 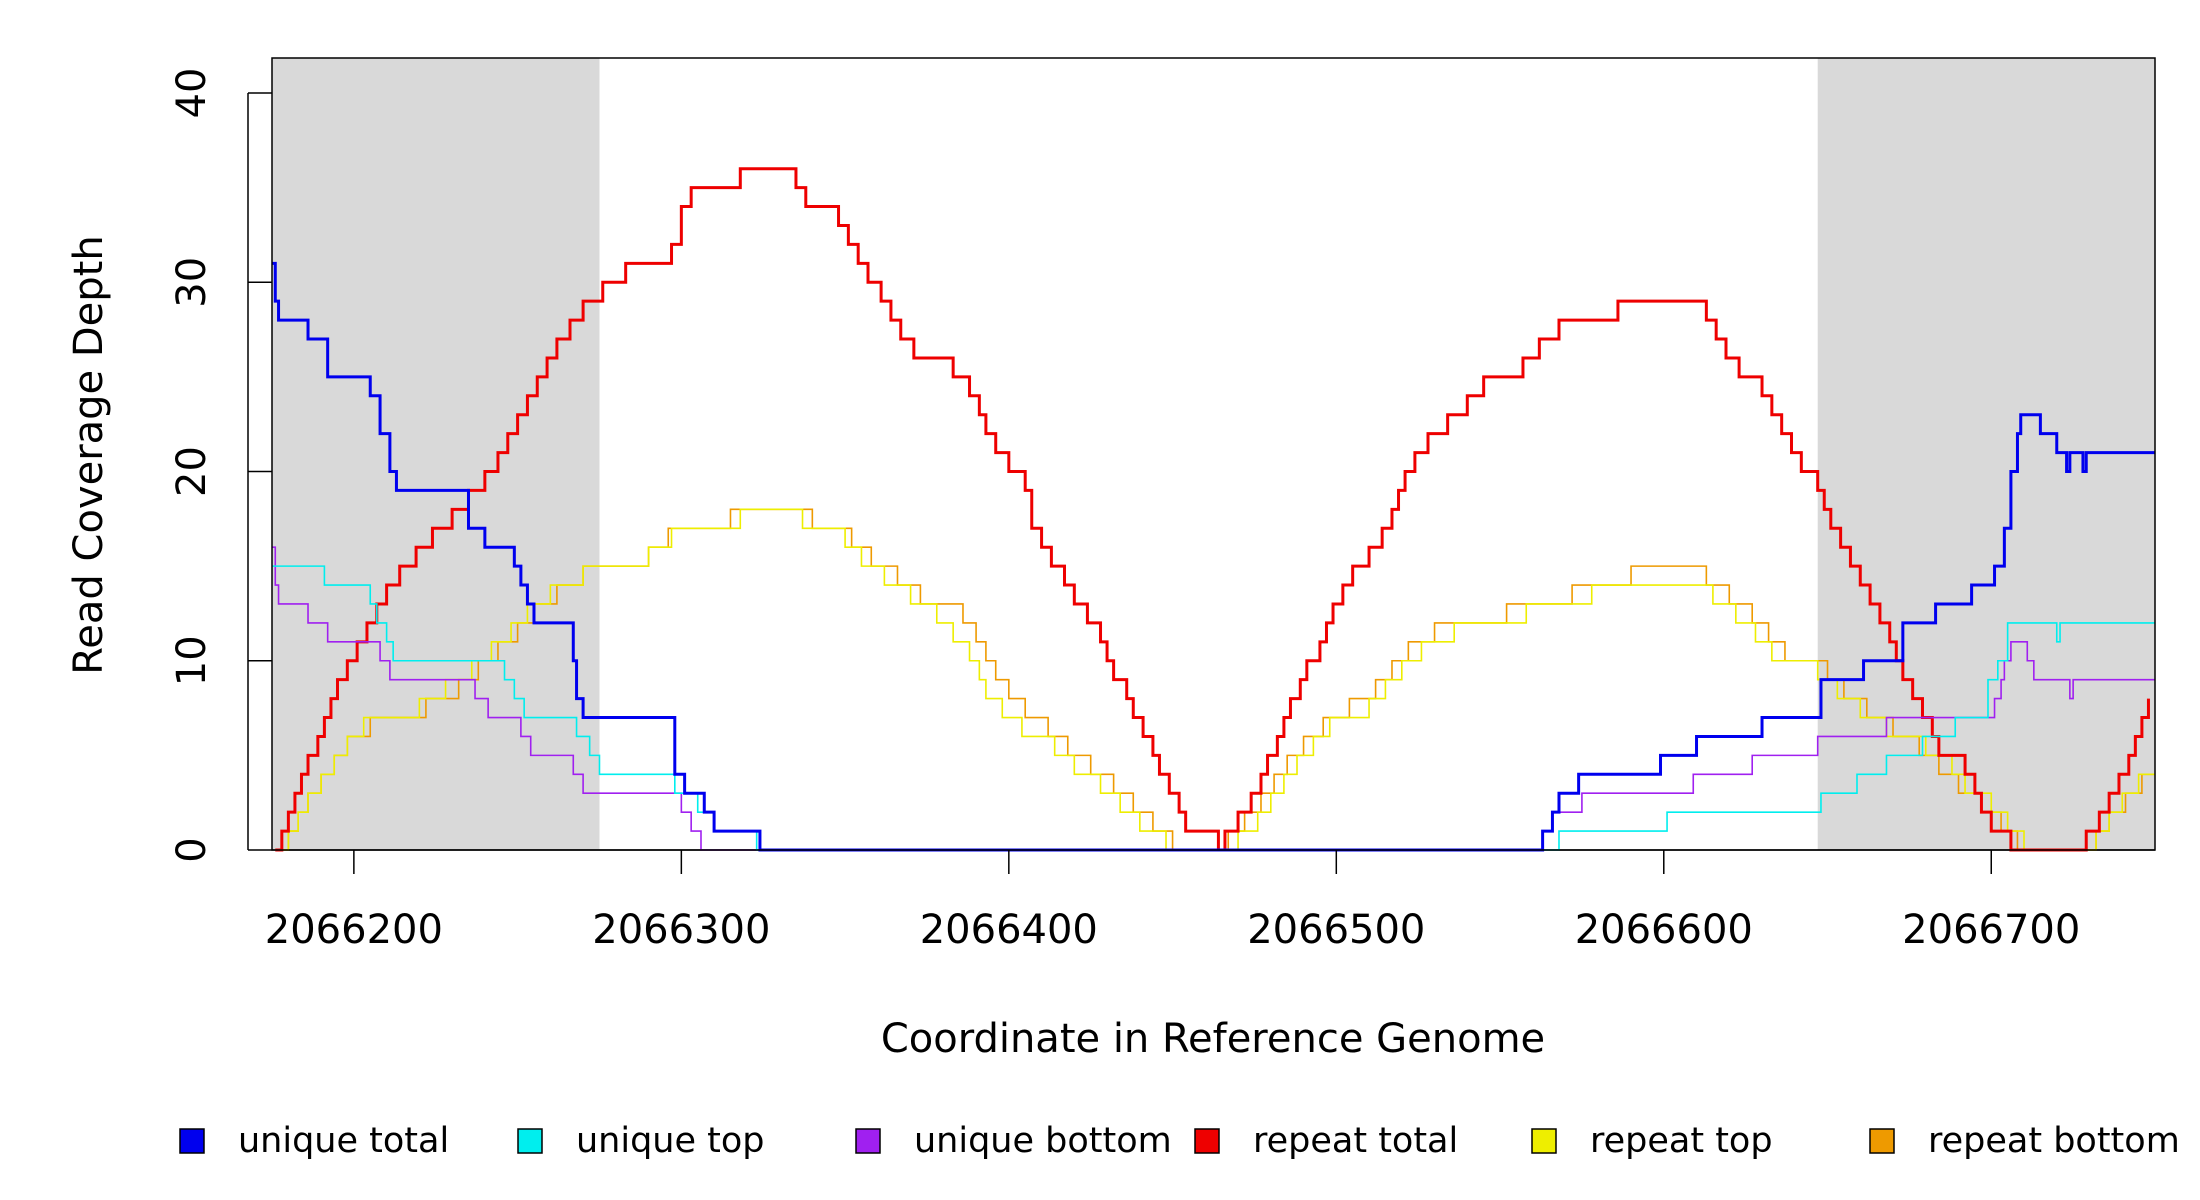 What do you see at coordinates (670, 1141) in the screenshot?
I see `legend-label: unique top` at bounding box center [670, 1141].